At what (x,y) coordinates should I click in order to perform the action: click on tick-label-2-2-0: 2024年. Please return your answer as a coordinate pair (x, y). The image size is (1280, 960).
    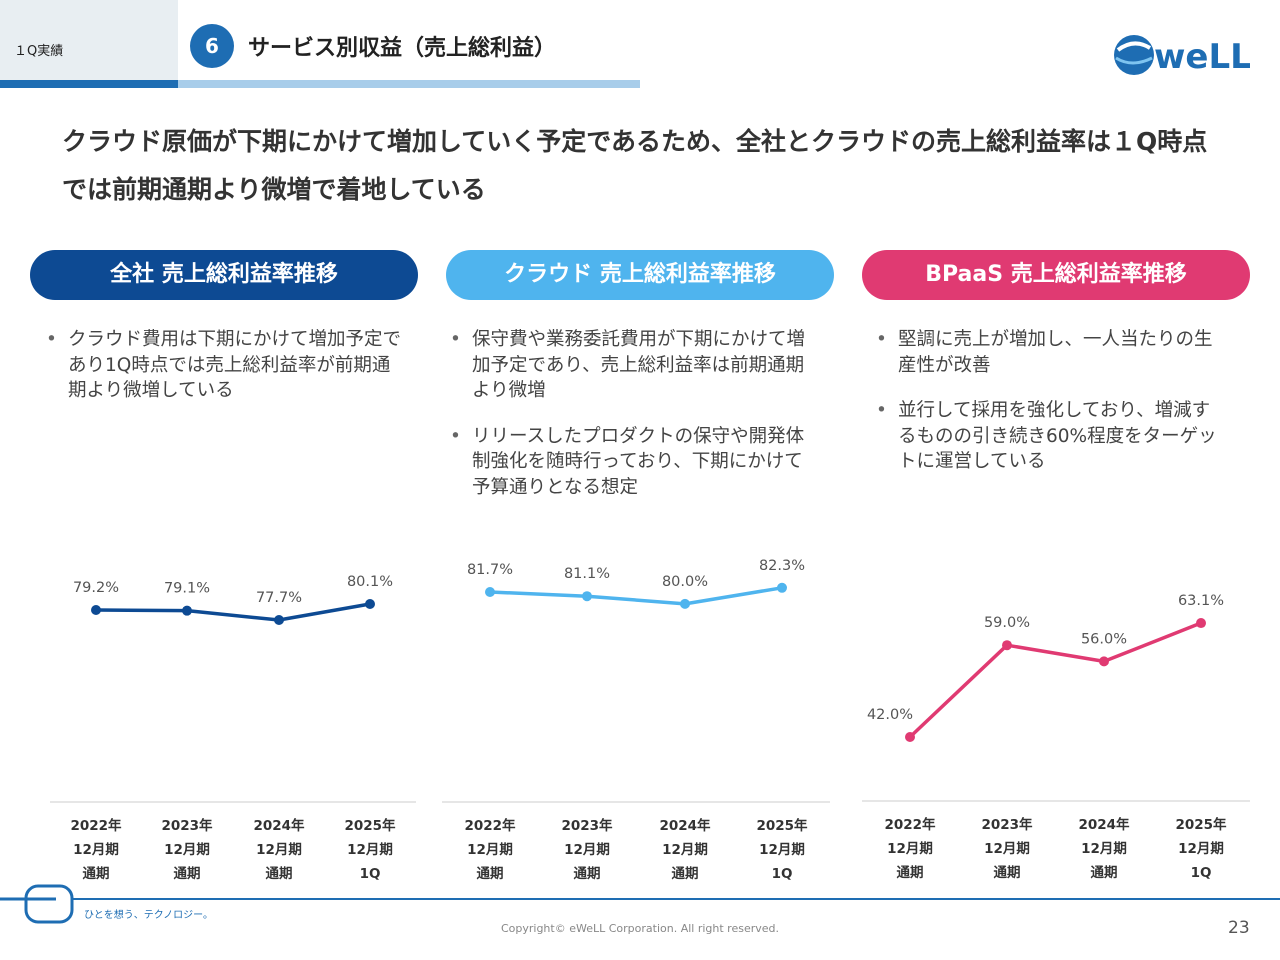
    Looking at the image, I should click on (1104, 824).